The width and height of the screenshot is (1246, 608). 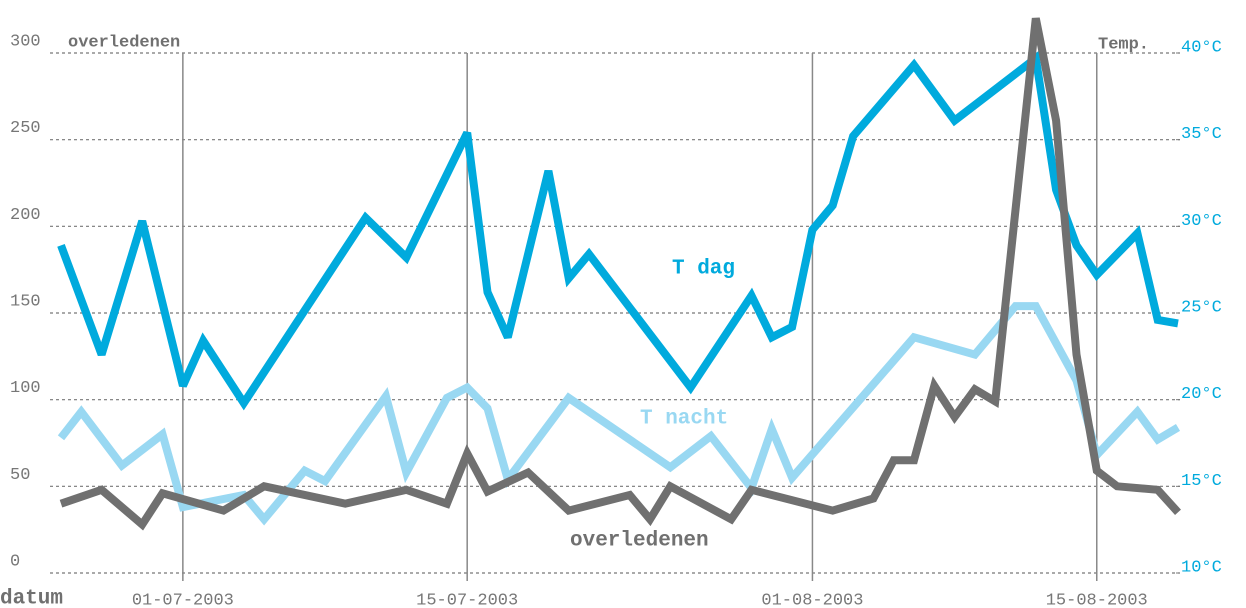 What do you see at coordinates (467, 599) in the screenshot?
I see `x-tick-label: 15-07-2003` at bounding box center [467, 599].